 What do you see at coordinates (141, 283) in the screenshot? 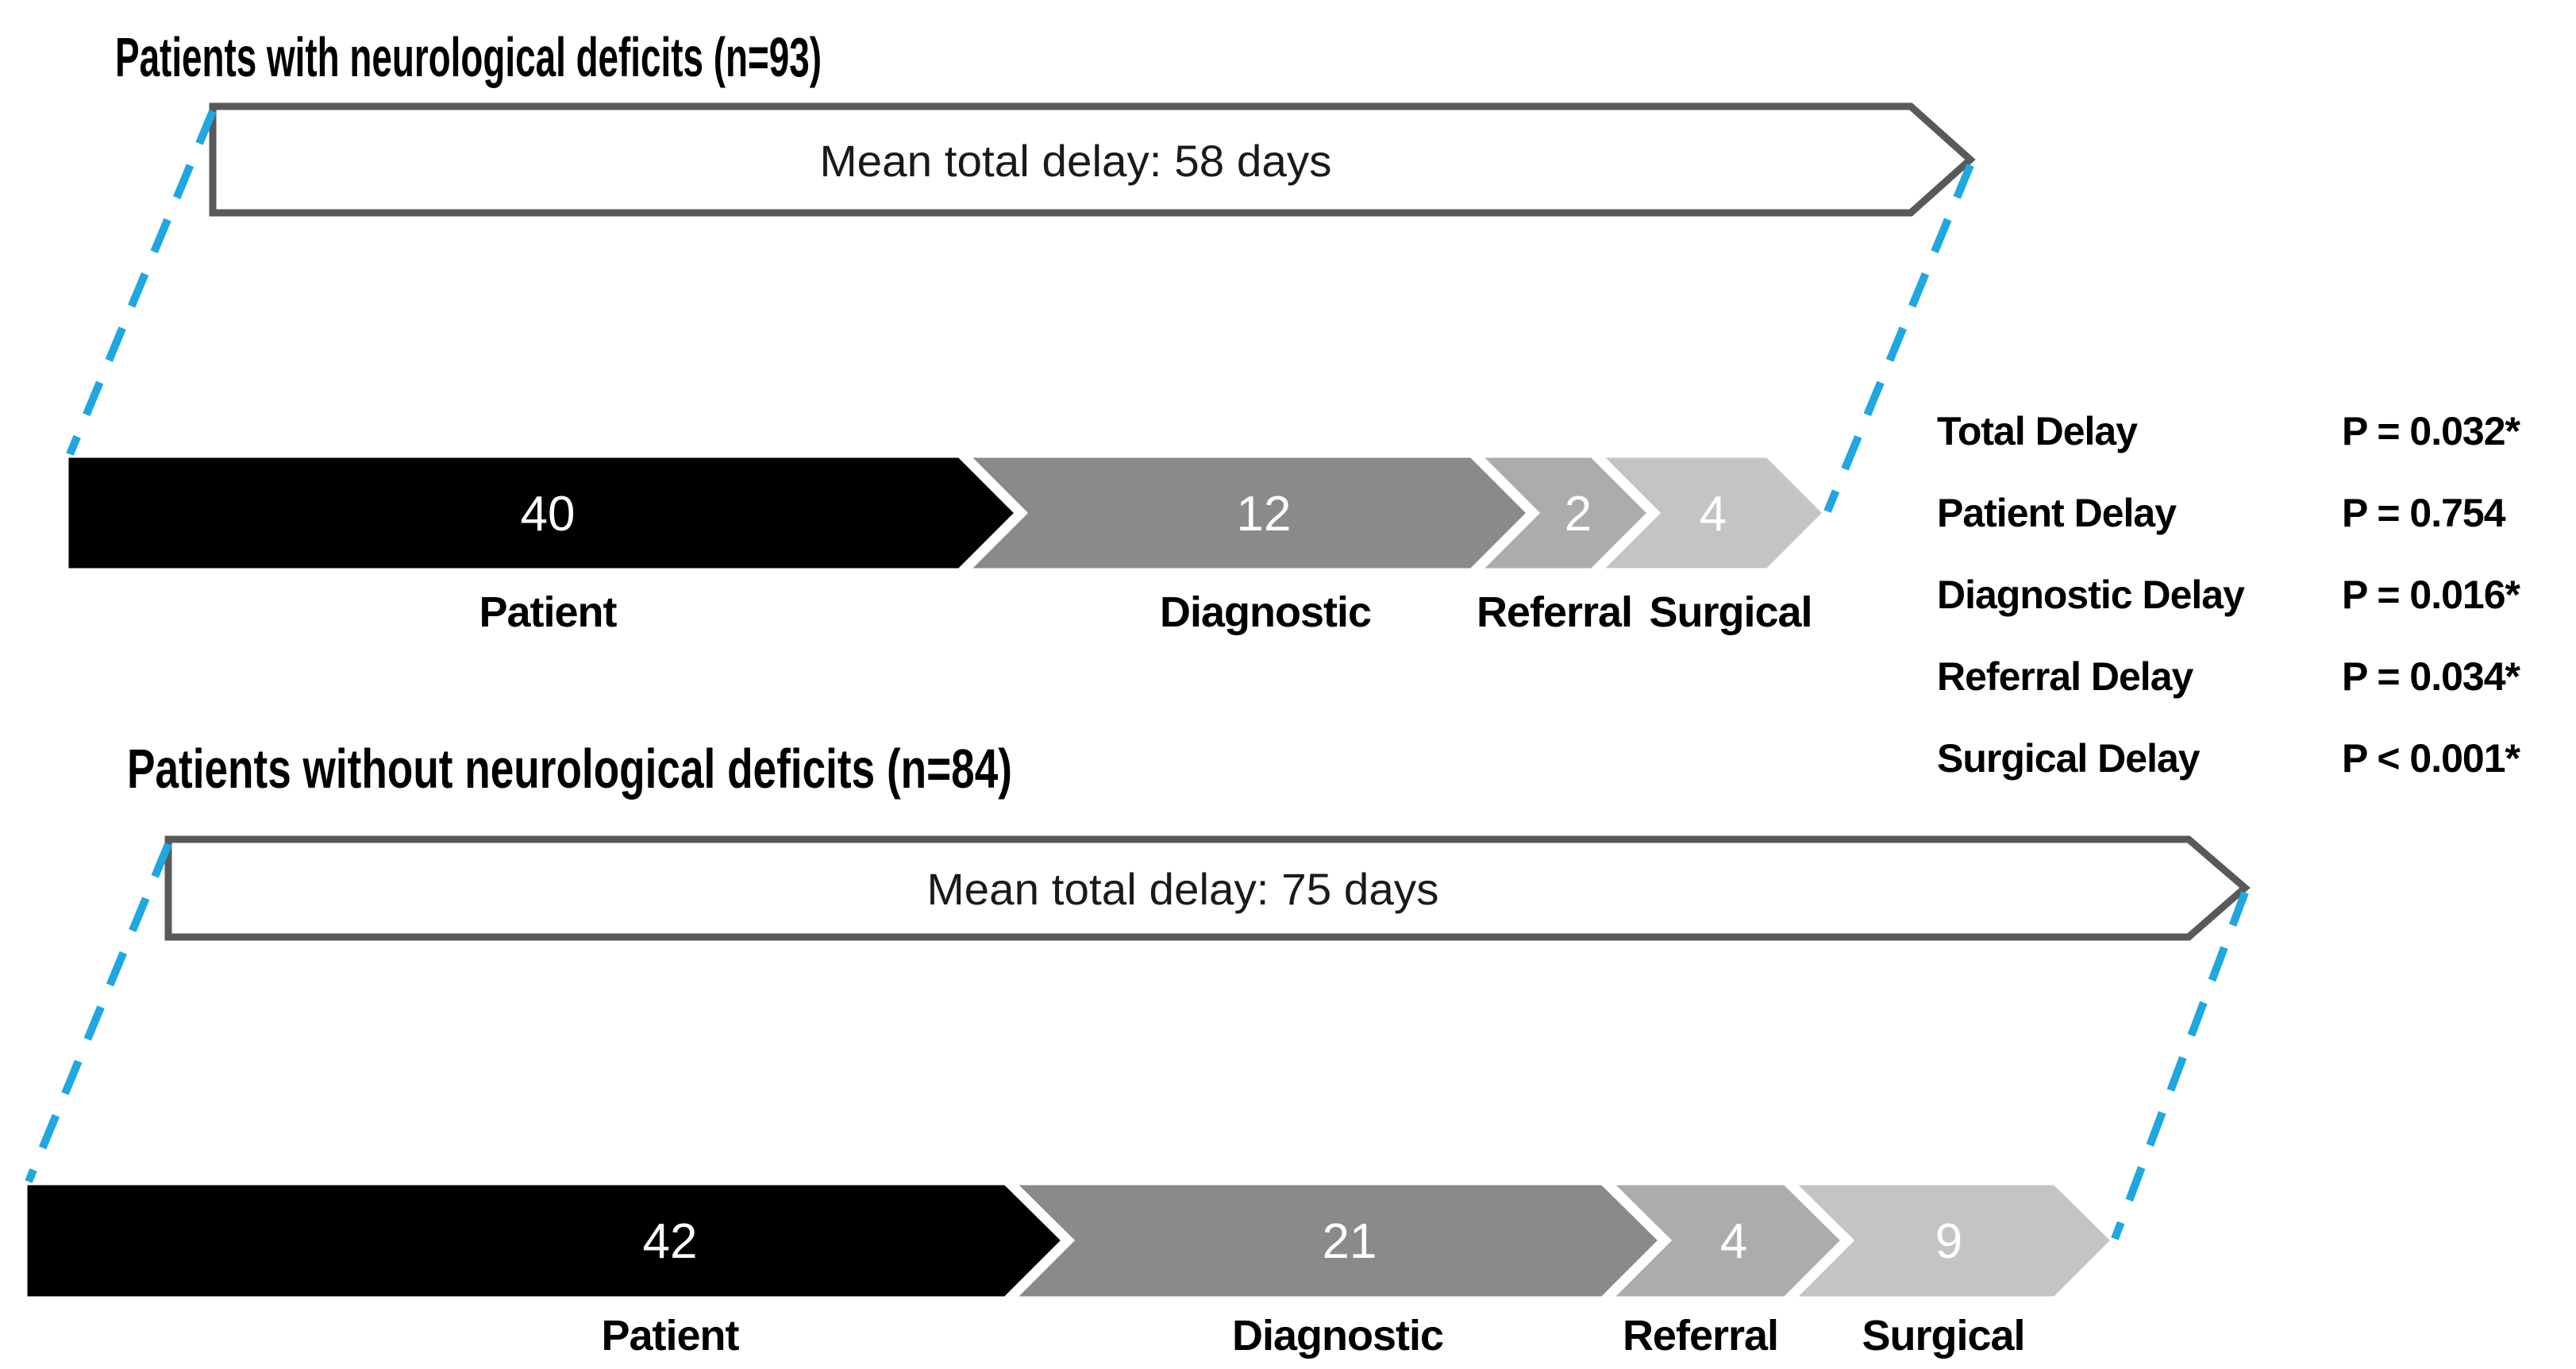
I see `group1-connector-left` at bounding box center [141, 283].